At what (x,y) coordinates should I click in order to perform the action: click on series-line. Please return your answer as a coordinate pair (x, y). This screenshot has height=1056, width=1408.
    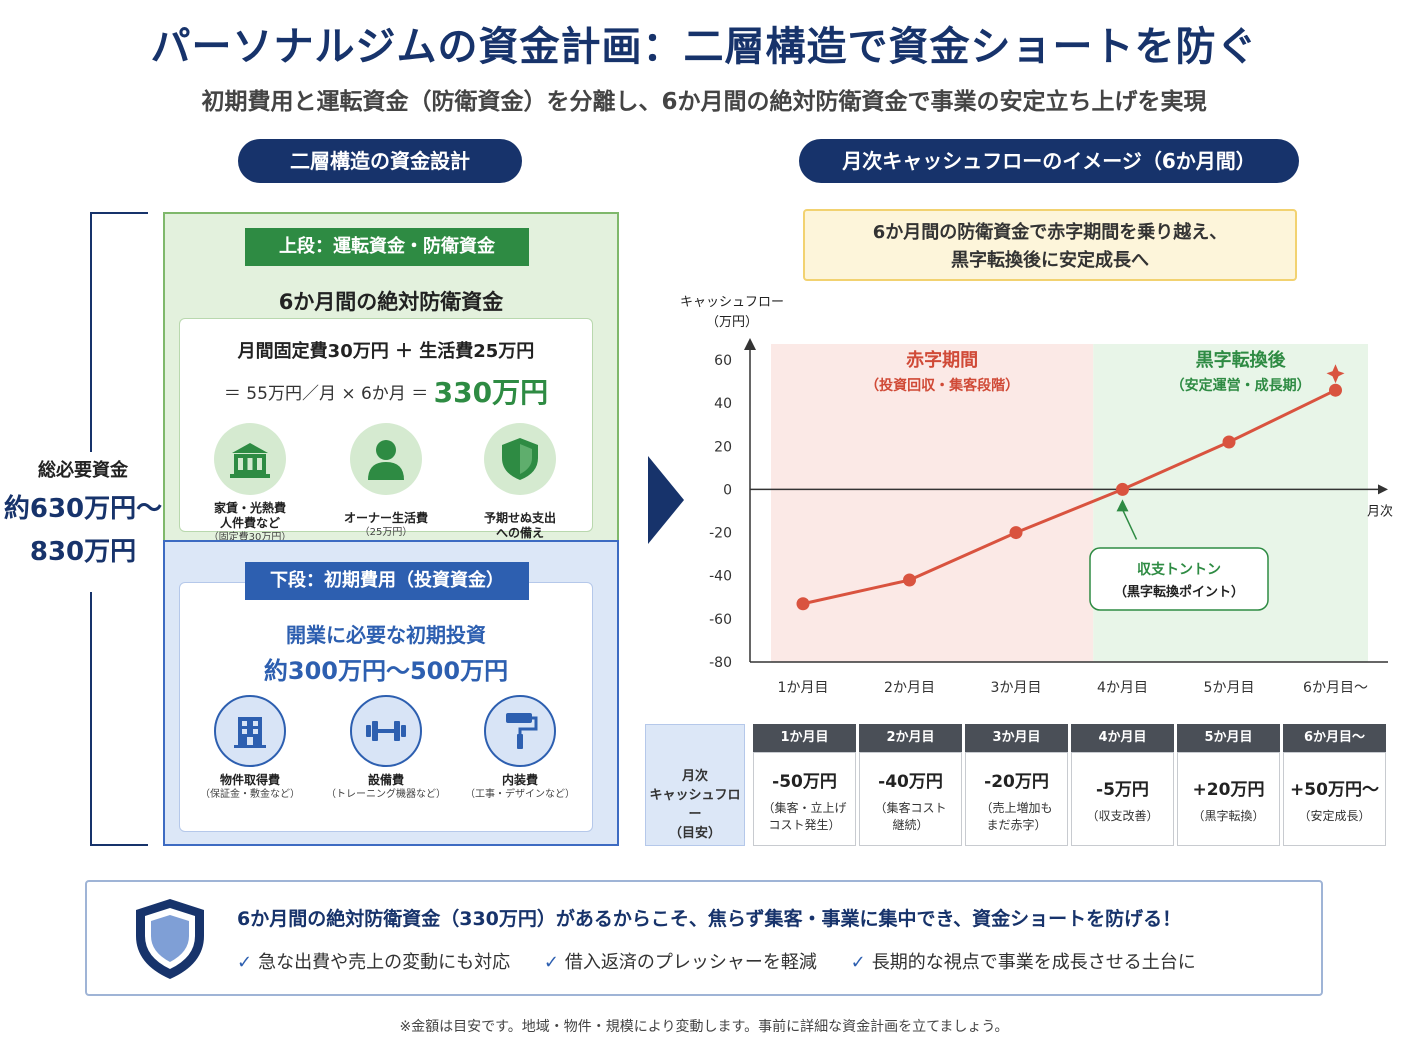
    Looking at the image, I should click on (1069, 497).